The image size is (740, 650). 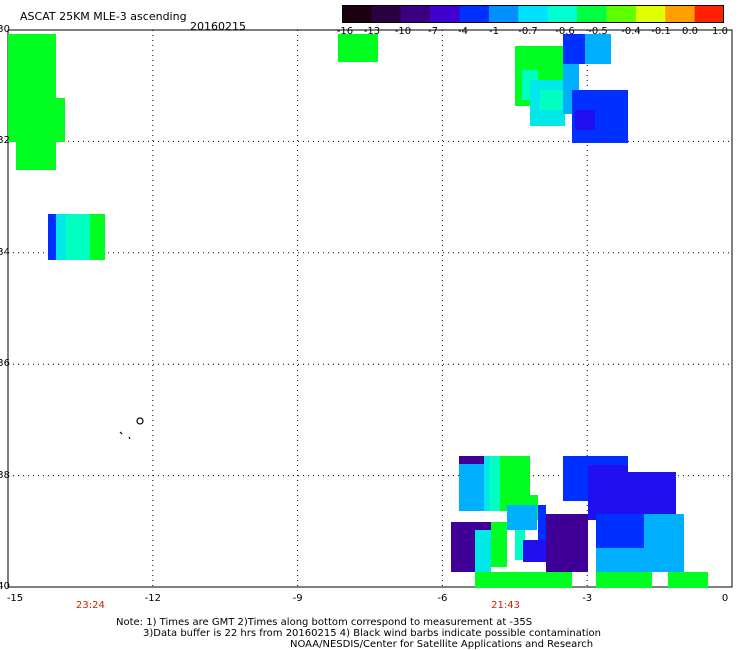 I want to click on y-tick-label: -40, so click(x=5, y=586).